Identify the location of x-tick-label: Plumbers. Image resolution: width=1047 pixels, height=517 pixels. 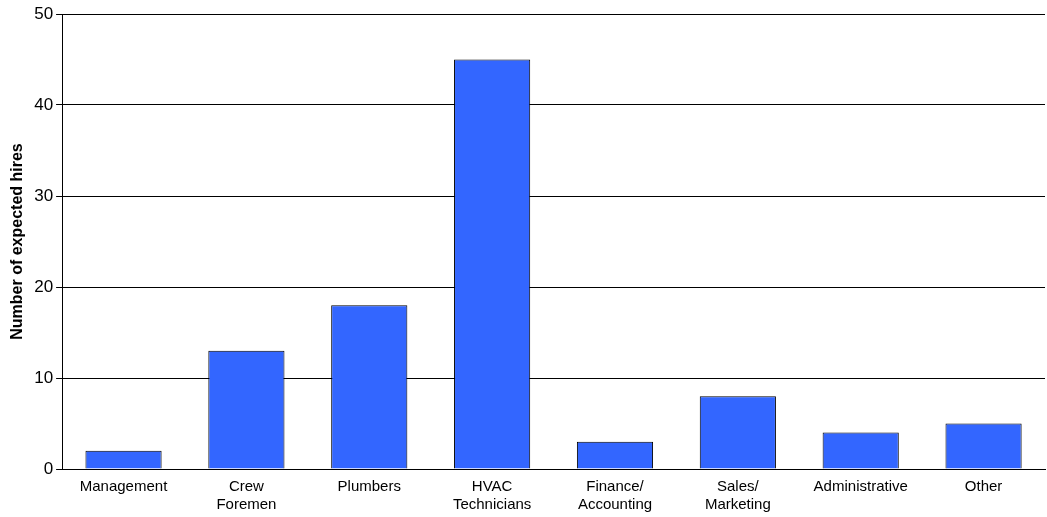
(369, 486).